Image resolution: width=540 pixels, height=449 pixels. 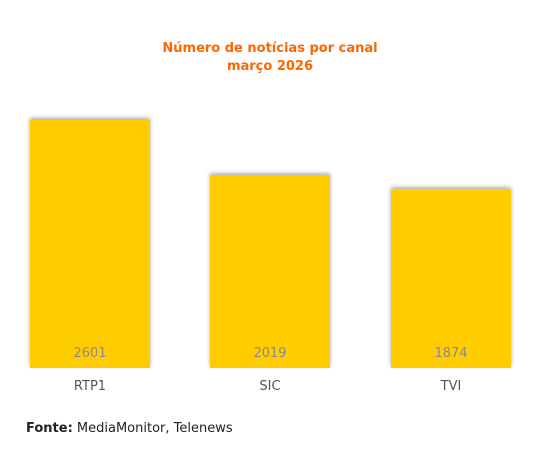 What do you see at coordinates (270, 66) in the screenshot?
I see `chart-subtitle: março 2026` at bounding box center [270, 66].